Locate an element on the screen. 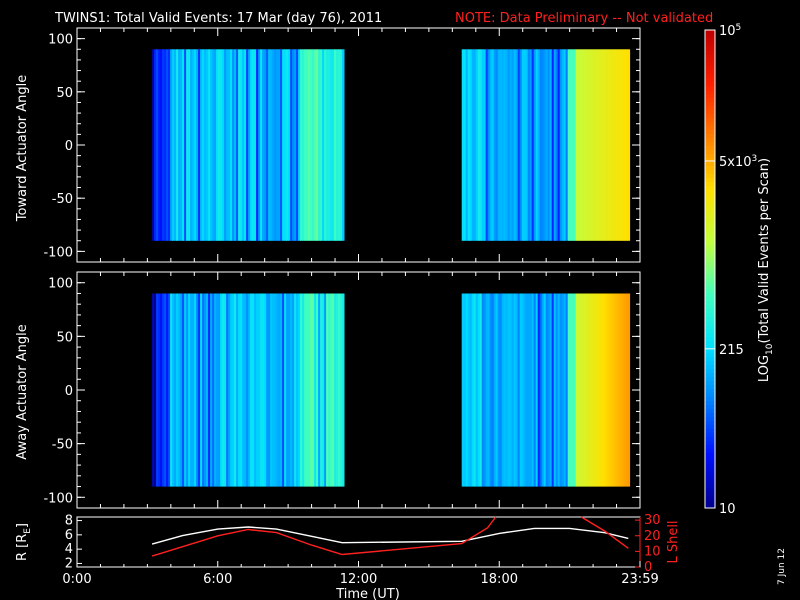 Image resolution: width=800 pixels, height=600 pixels. lshell-axis-label: L Shell is located at coordinates (673, 541).